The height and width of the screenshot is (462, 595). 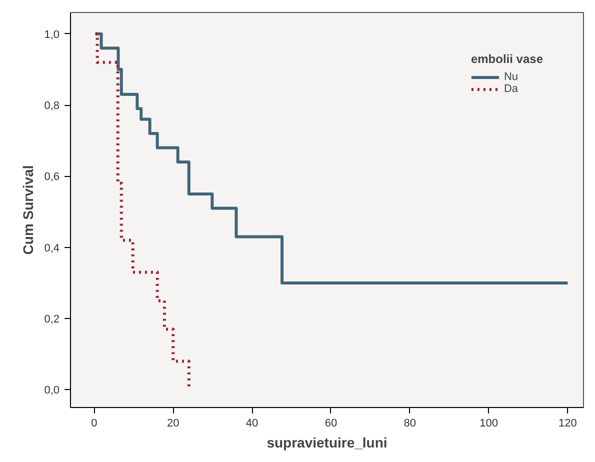 I want to click on x-tick-label: 120, so click(x=567, y=424).